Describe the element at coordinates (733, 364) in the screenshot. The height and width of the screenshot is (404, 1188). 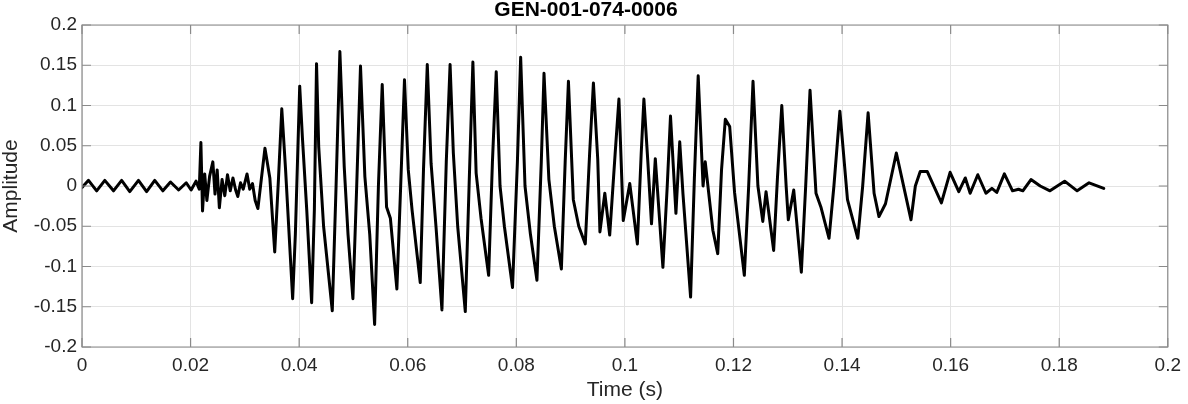
I see `x-tick-label: 0.12` at that location.